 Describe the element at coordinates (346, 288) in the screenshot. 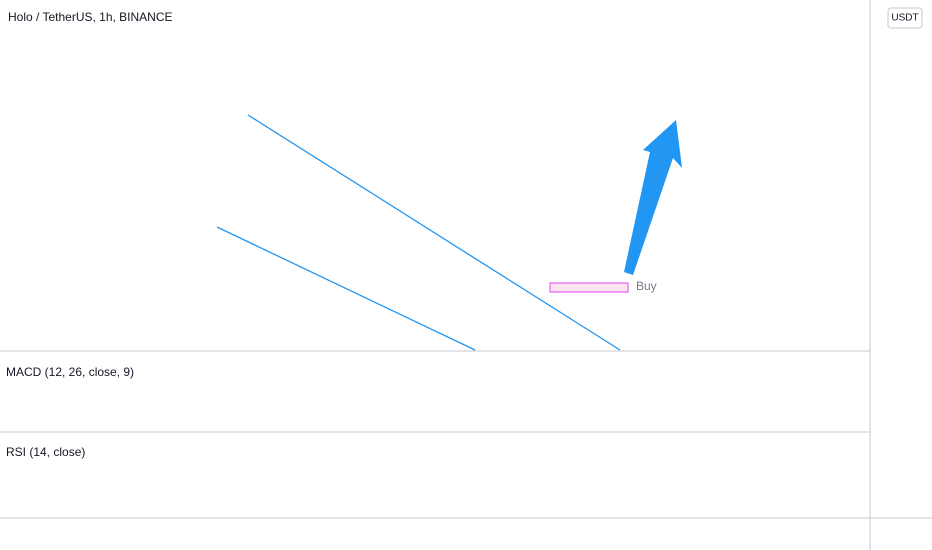

I see `channel-lower` at that location.